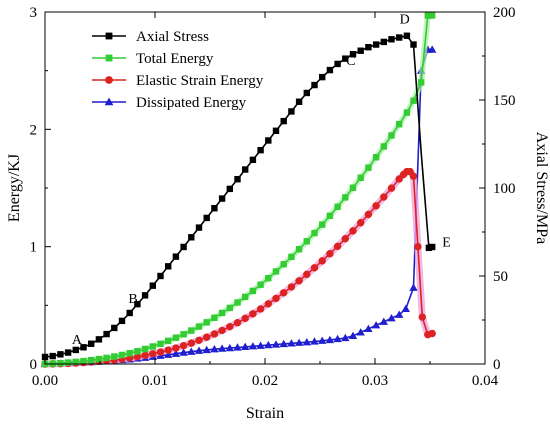  I want to click on legend-item-dissipated-energy: Dissipated Energy, so click(169, 103).